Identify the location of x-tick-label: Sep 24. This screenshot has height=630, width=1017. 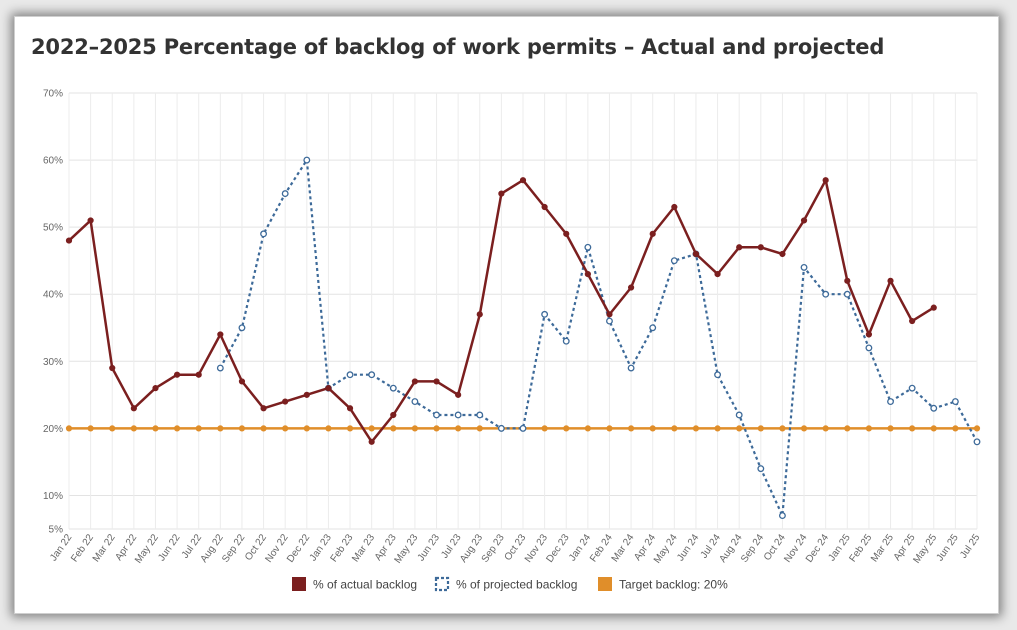
(752, 548).